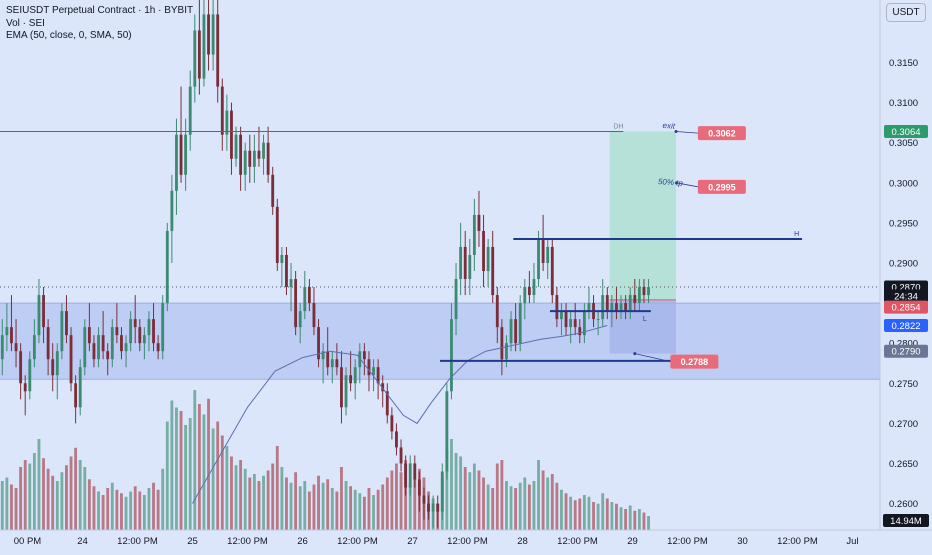 This screenshot has height=555, width=932. What do you see at coordinates (632, 541) in the screenshot?
I see `x-tick-label: 29` at bounding box center [632, 541].